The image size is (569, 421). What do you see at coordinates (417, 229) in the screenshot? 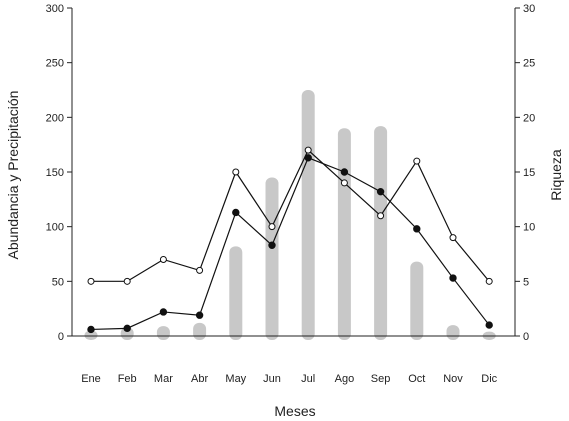
I see `filled-marker-series-point-oct` at bounding box center [417, 229].